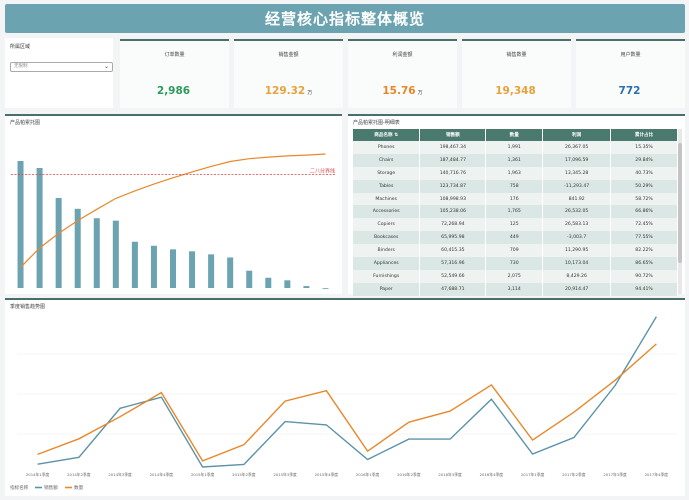  I want to click on table-cell: 65,995.98, so click(453, 238).